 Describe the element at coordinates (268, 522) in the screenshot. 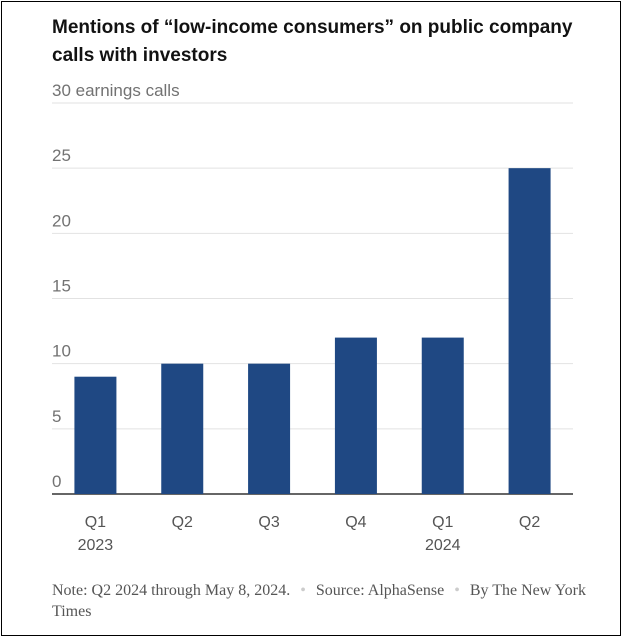

I see `x-tick-label: Q3` at that location.